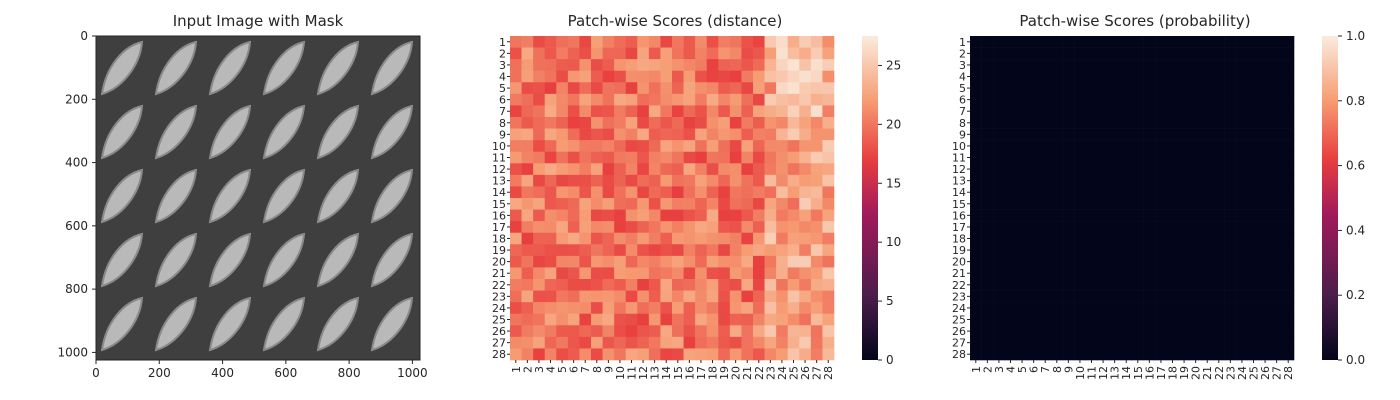 The height and width of the screenshot is (400, 1400). What do you see at coordinates (84, 36) in the screenshot?
I see `y-tick-label: 0` at bounding box center [84, 36].